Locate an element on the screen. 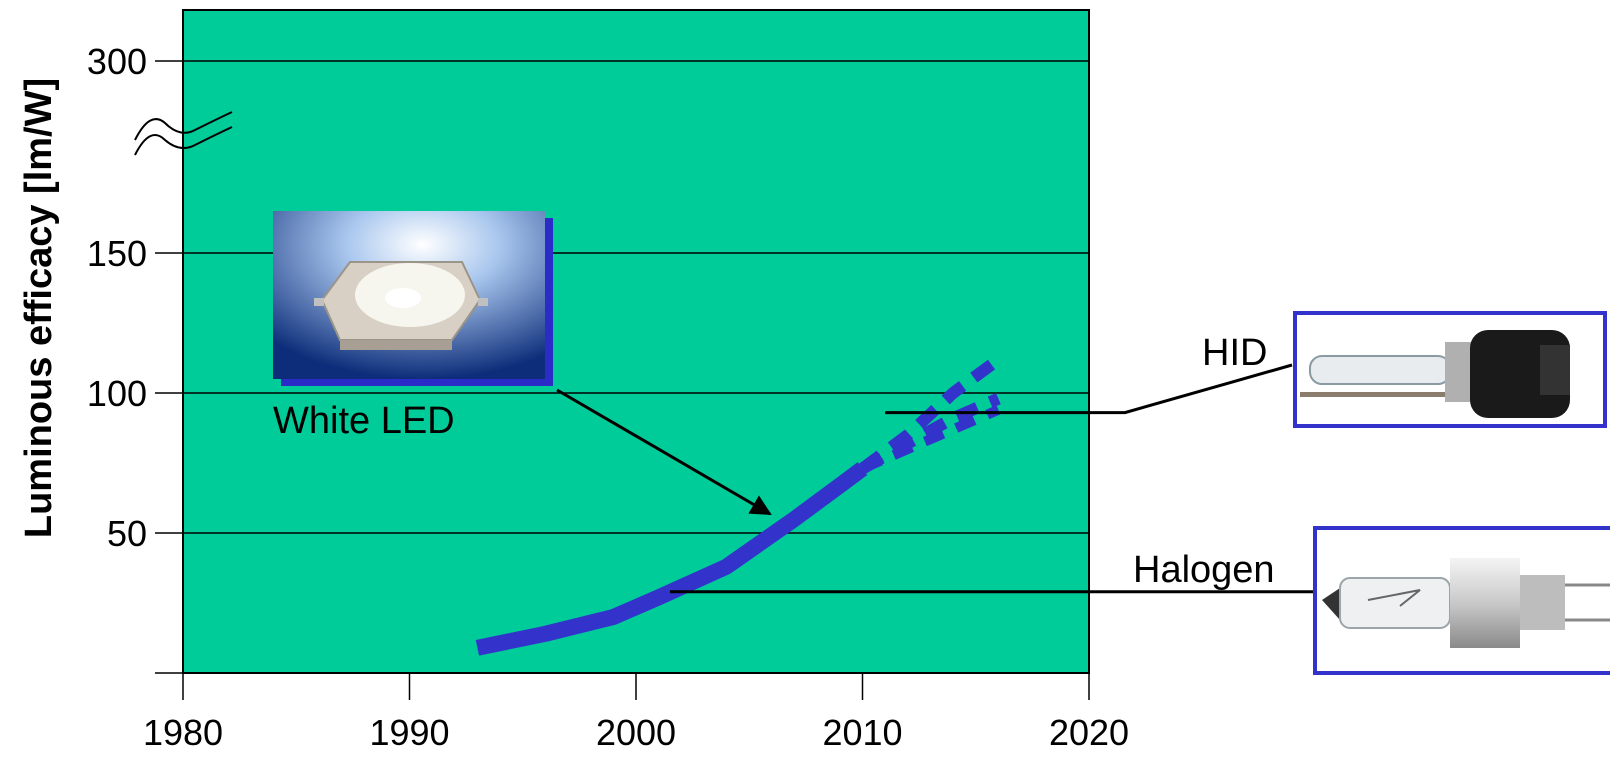  axis-break-icon is located at coordinates (183, 133).